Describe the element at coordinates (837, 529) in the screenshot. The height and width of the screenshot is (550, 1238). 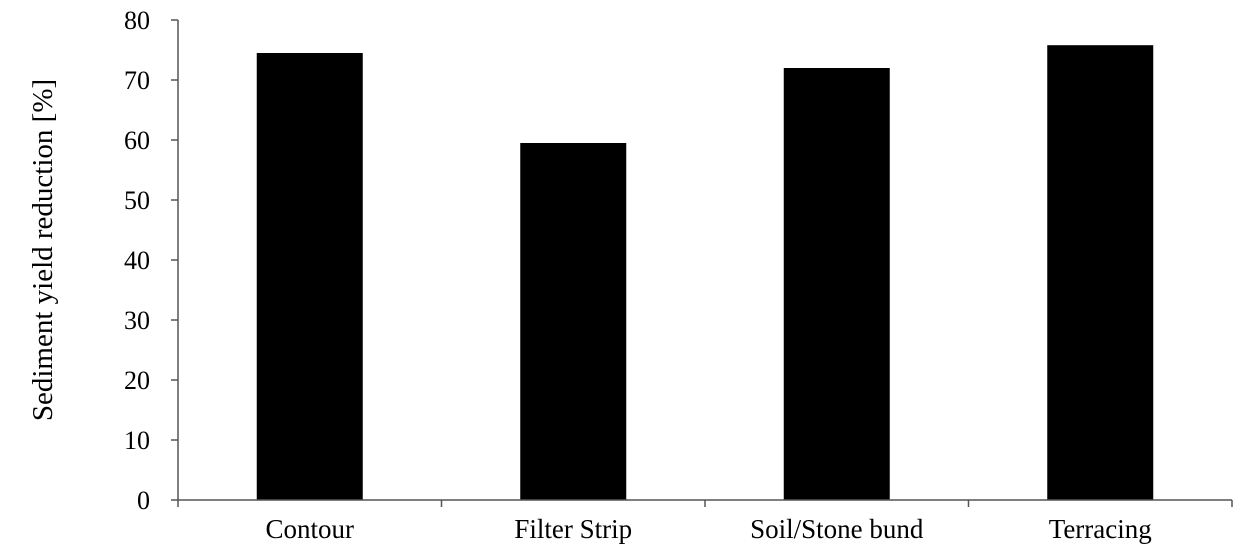
I see `x-category-label: Soil/Stone bund` at that location.